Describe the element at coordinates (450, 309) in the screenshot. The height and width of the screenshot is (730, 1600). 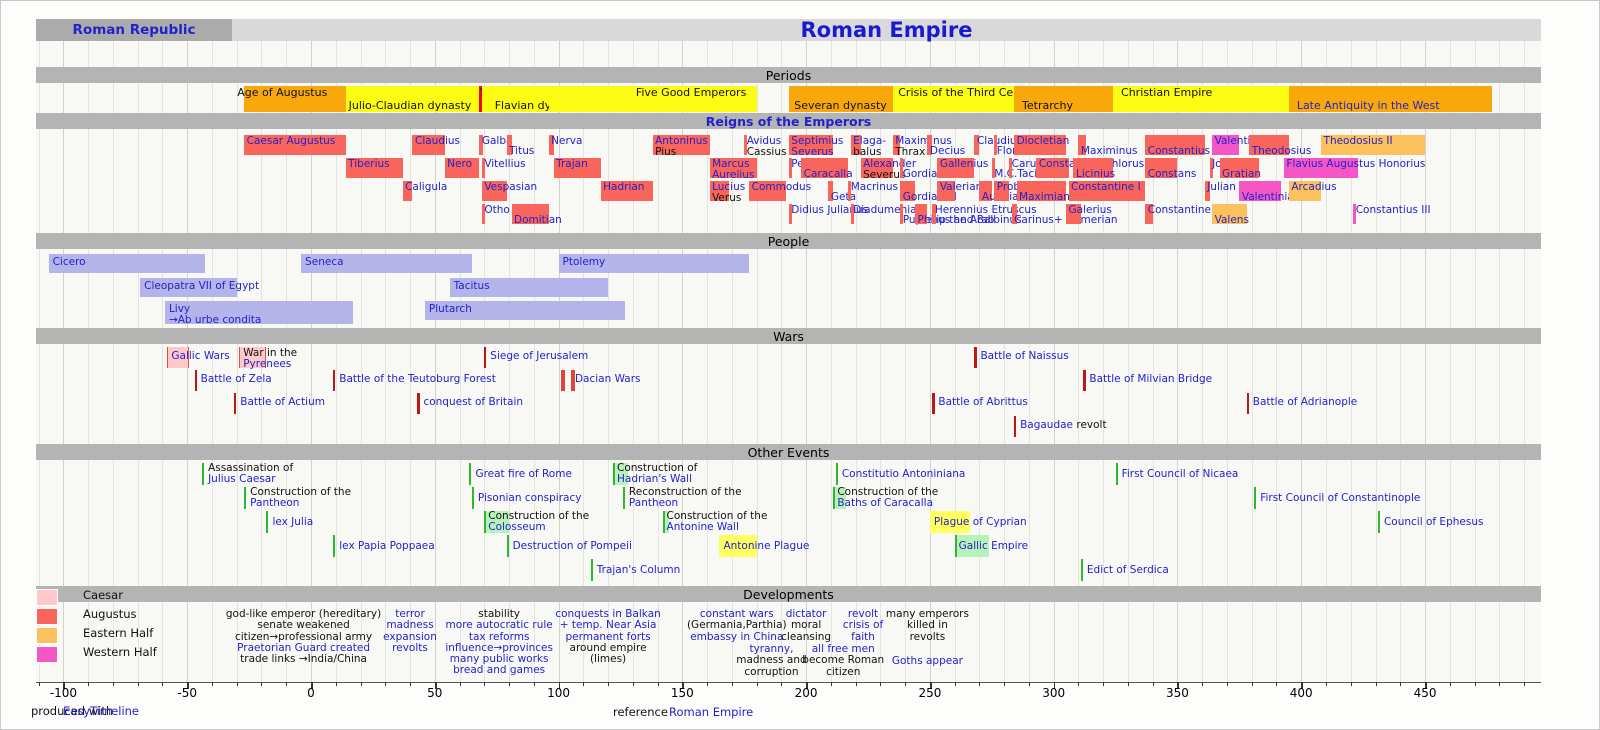
I see `link-text: Plutarch` at that location.